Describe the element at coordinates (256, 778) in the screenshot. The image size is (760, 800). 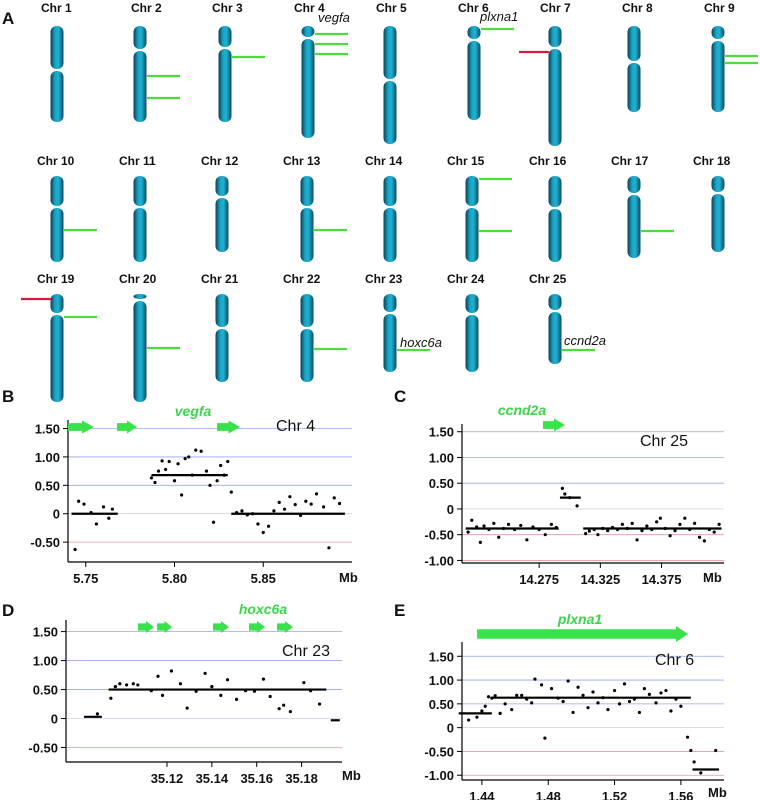
I see `x-tick-label: 35.16` at that location.